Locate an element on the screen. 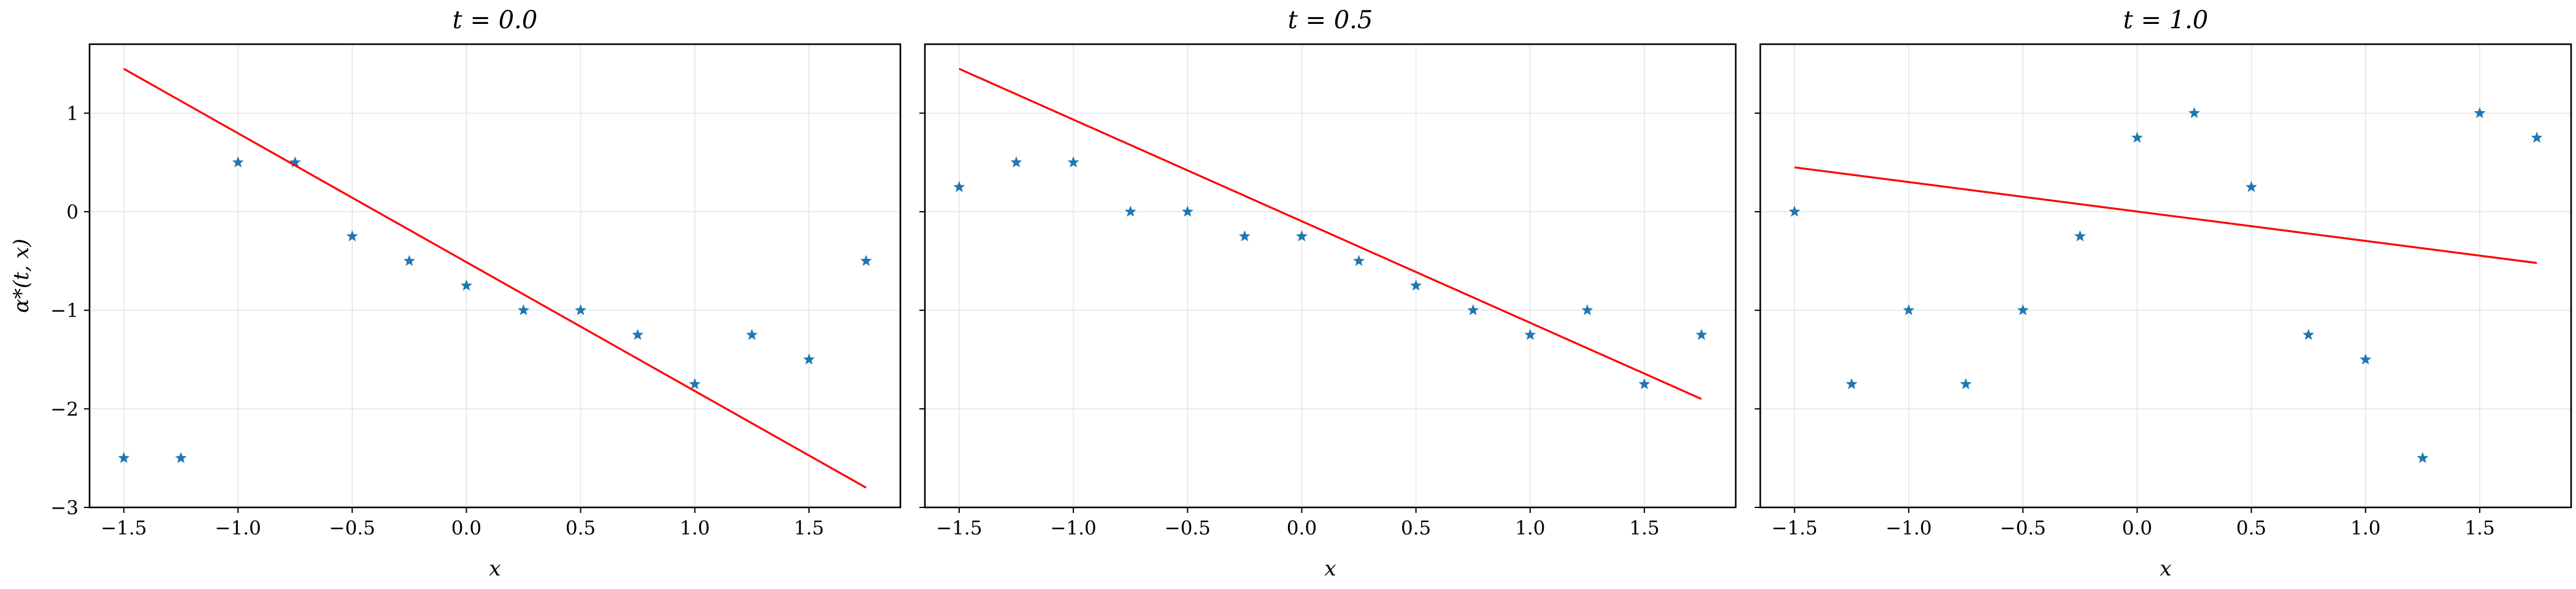 Image resolution: width=2576 pixels, height=589 pixels. panel-title: t = 1.0 is located at coordinates (2166, 20).